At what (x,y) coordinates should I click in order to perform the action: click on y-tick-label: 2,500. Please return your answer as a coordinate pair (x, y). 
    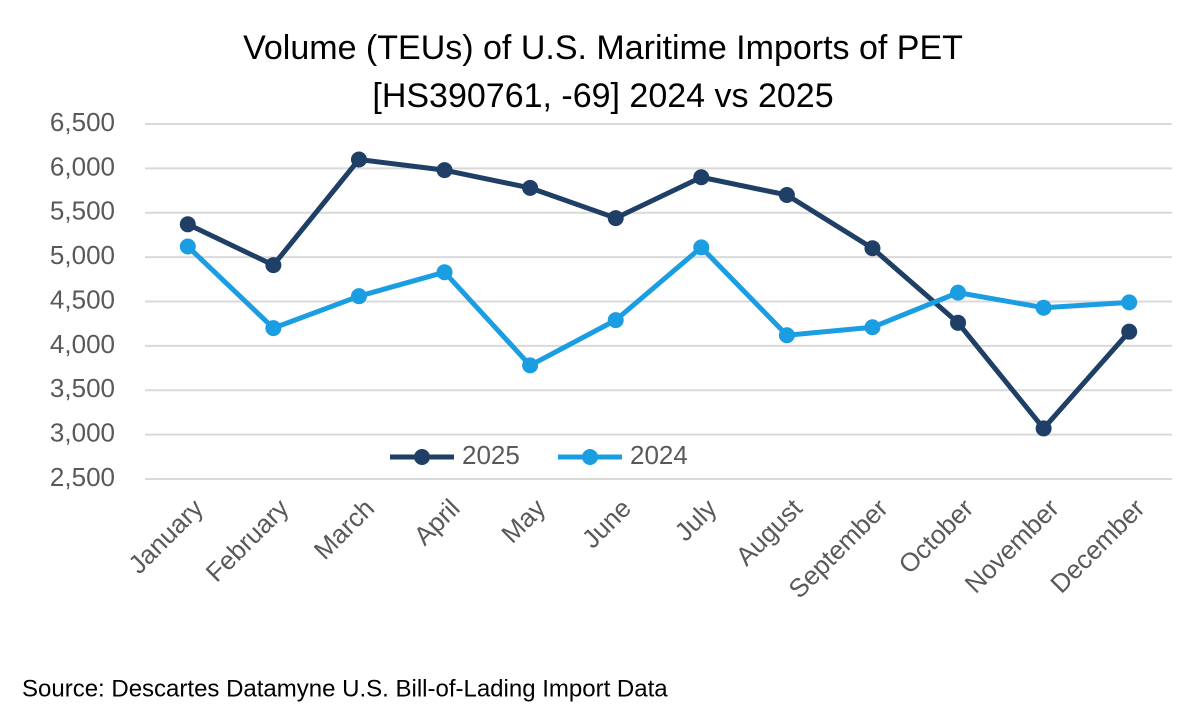
    Looking at the image, I should click on (82, 477).